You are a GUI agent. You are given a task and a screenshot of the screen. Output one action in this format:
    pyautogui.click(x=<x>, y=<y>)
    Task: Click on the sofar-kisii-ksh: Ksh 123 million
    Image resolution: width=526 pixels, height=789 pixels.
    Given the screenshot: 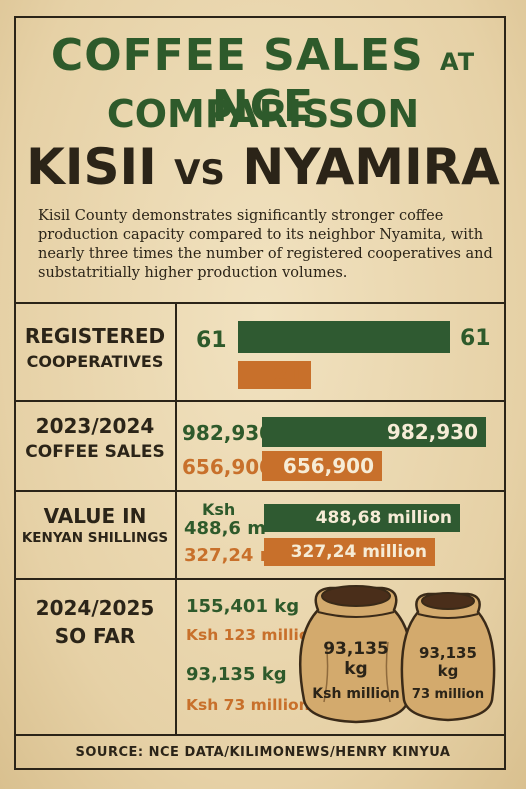 What is the action you would take?
    pyautogui.click(x=253, y=635)
    